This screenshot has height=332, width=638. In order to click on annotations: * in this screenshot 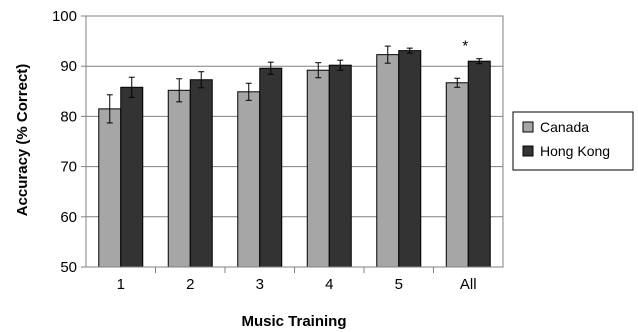, I will do `click(465, 46)`.